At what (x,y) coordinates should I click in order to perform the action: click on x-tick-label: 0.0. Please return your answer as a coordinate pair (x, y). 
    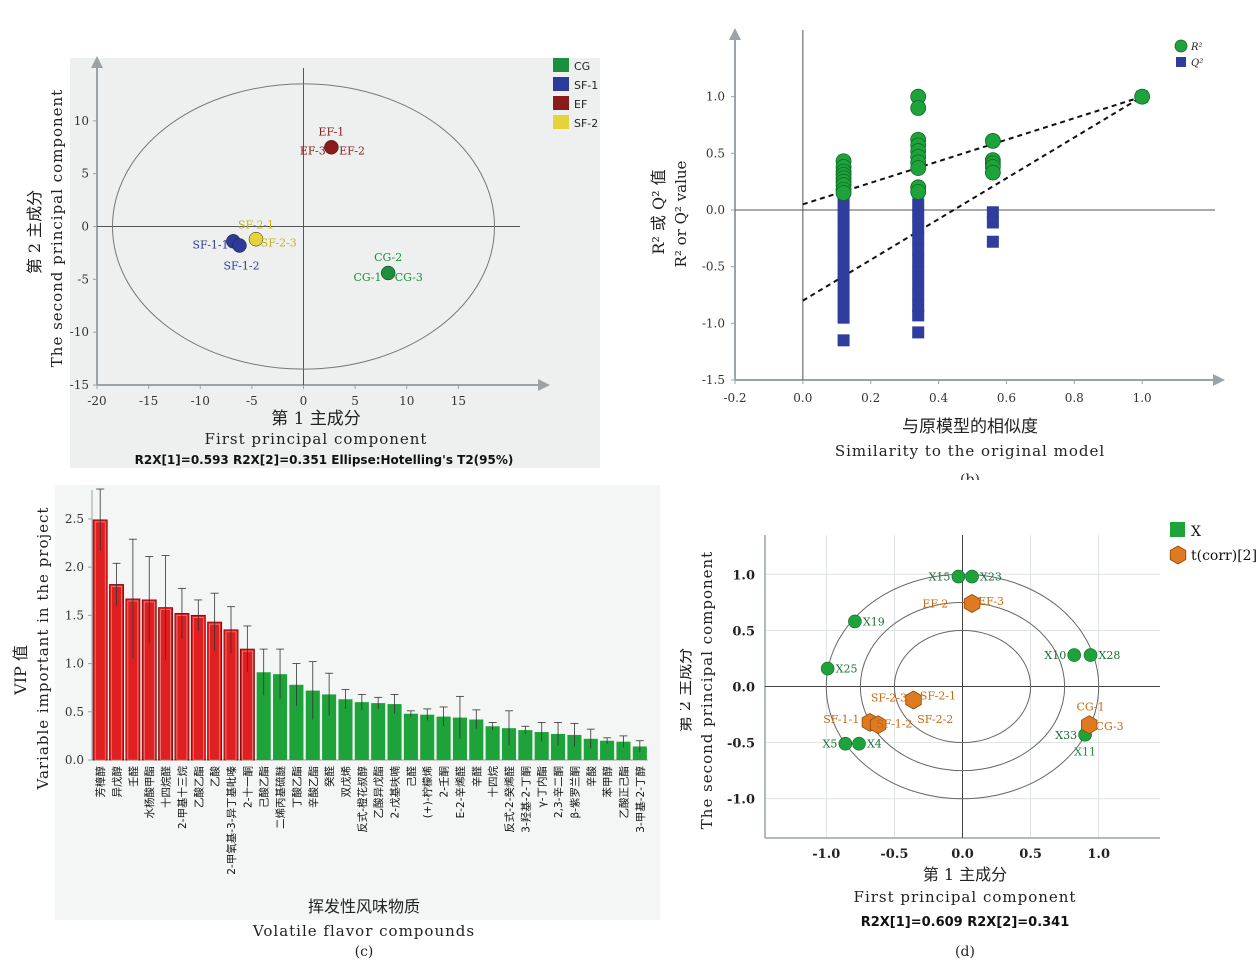
    Looking at the image, I should click on (962, 854).